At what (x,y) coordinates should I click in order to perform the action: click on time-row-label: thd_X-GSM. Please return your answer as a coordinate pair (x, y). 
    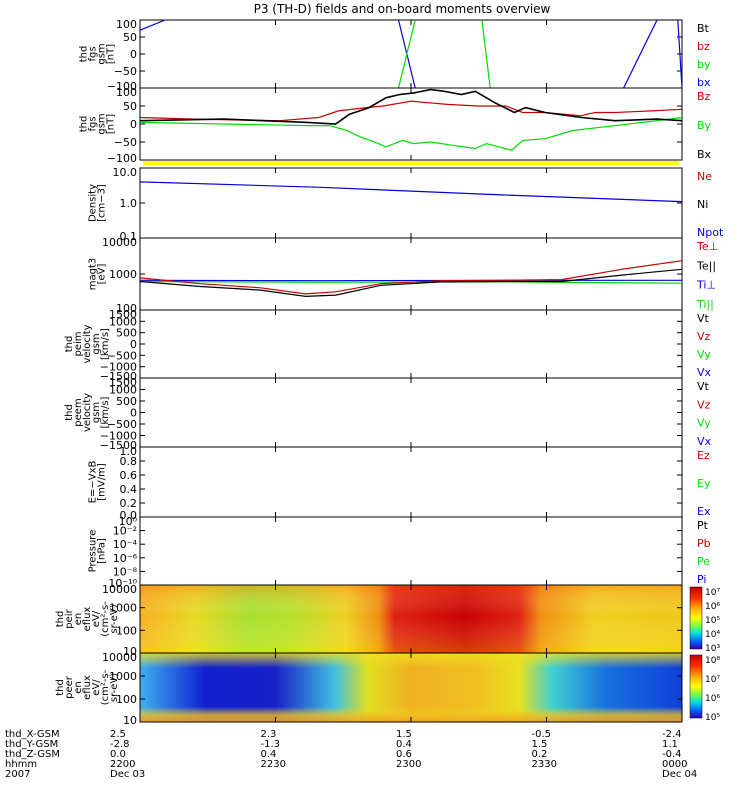
    Looking at the image, I should click on (32, 734).